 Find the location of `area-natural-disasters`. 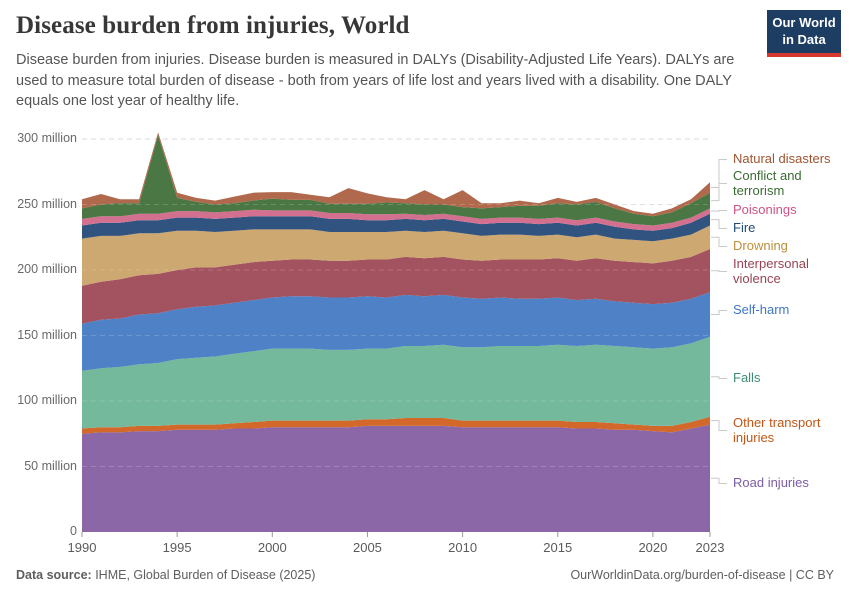

area-natural-disasters is located at coordinates (396, 174).